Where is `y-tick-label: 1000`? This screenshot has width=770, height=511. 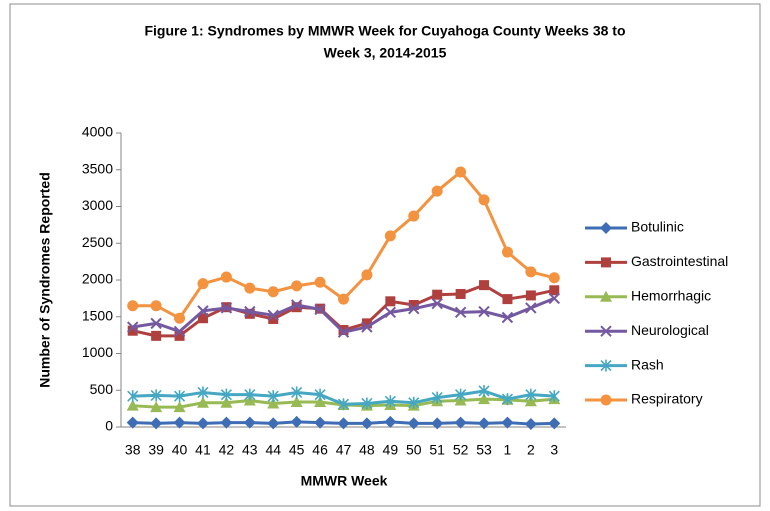 y-tick-label: 1000 is located at coordinates (97, 352).